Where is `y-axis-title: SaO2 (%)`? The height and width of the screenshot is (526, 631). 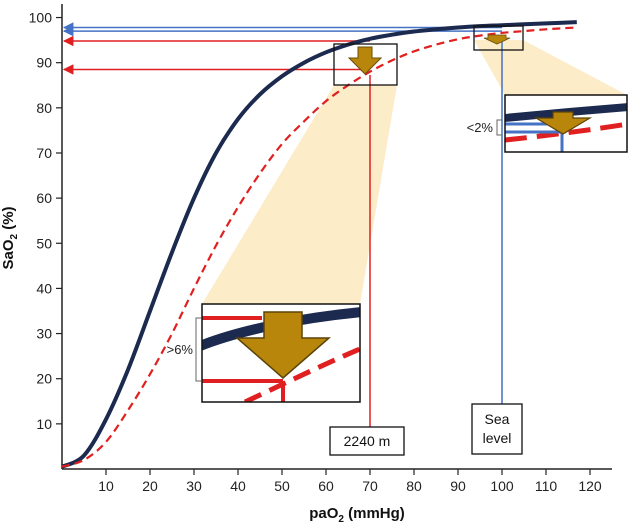 y-axis-title: SaO2 (%) is located at coordinates (10, 237).